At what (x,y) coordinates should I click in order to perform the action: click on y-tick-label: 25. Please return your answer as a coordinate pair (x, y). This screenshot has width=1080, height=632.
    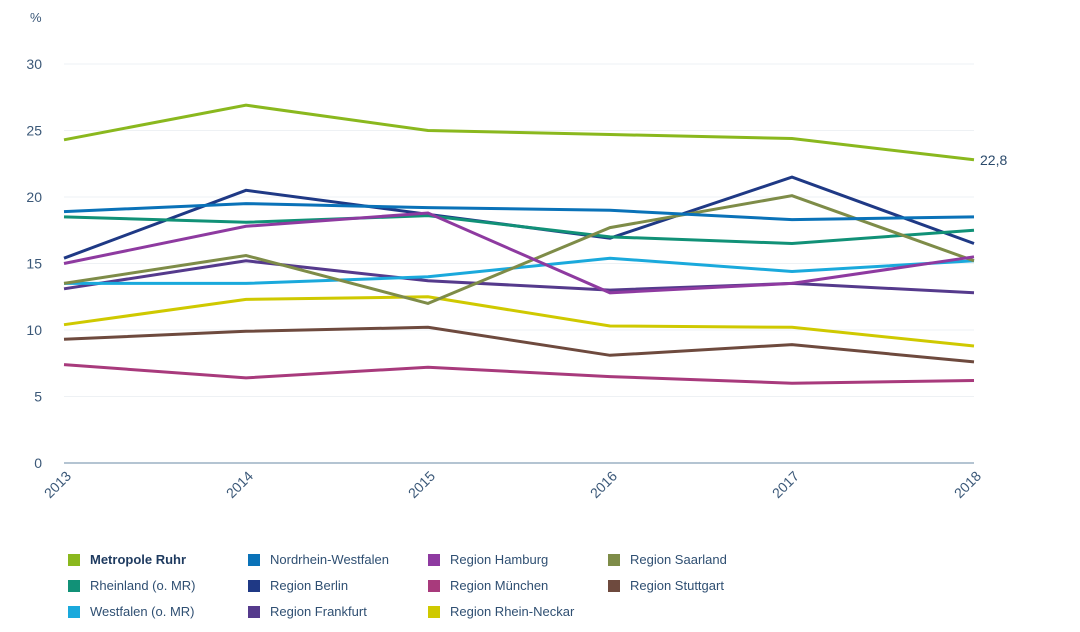
    Looking at the image, I should click on (34, 131).